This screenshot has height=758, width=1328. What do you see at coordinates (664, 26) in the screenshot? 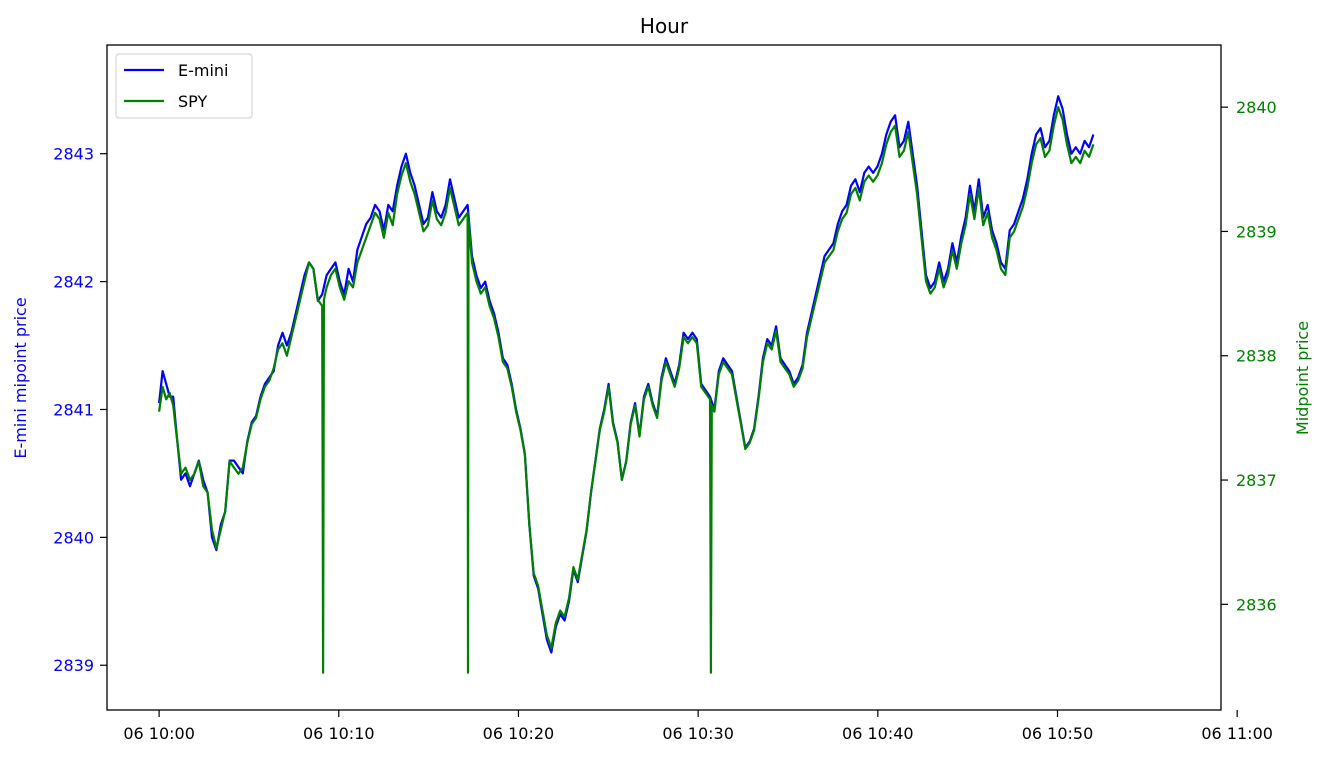
I see `chart-title: Hour` at bounding box center [664, 26].